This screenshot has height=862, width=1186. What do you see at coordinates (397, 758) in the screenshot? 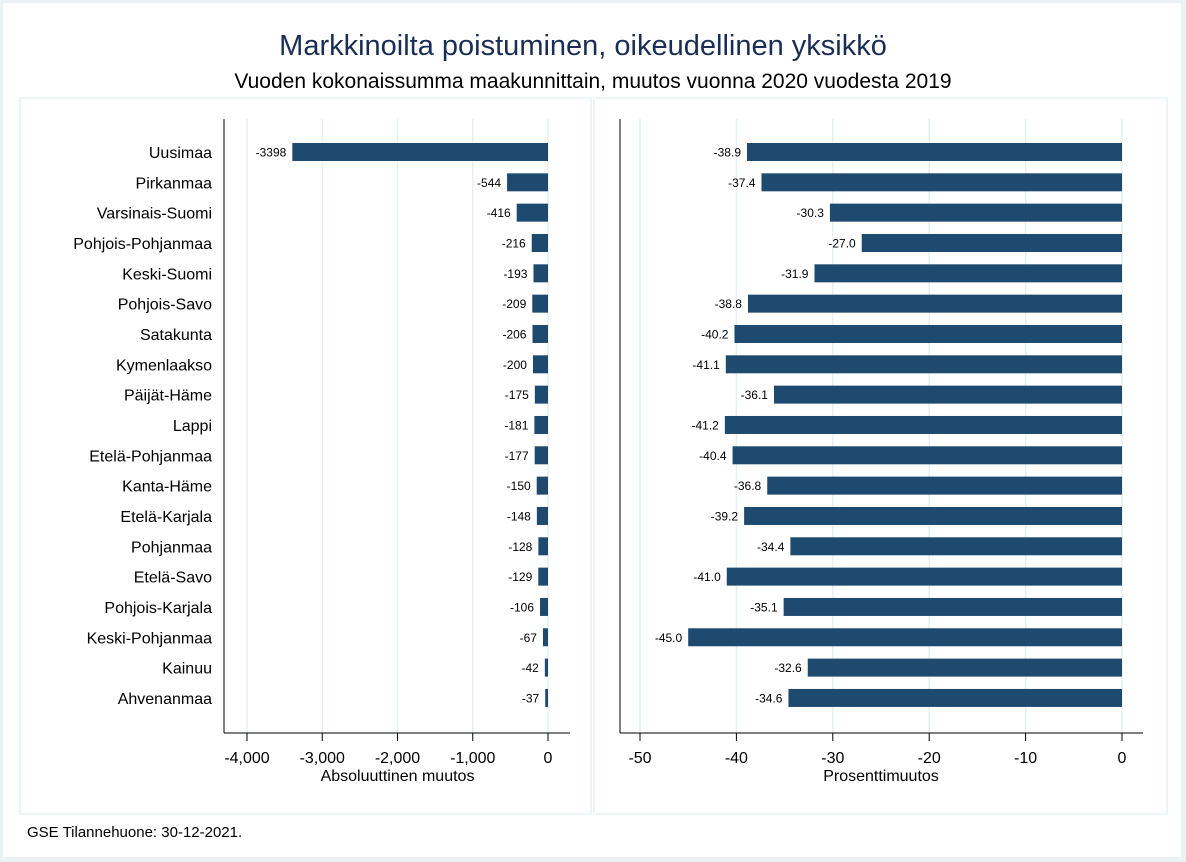
I see `left-tick-label: -2,000` at bounding box center [397, 758].